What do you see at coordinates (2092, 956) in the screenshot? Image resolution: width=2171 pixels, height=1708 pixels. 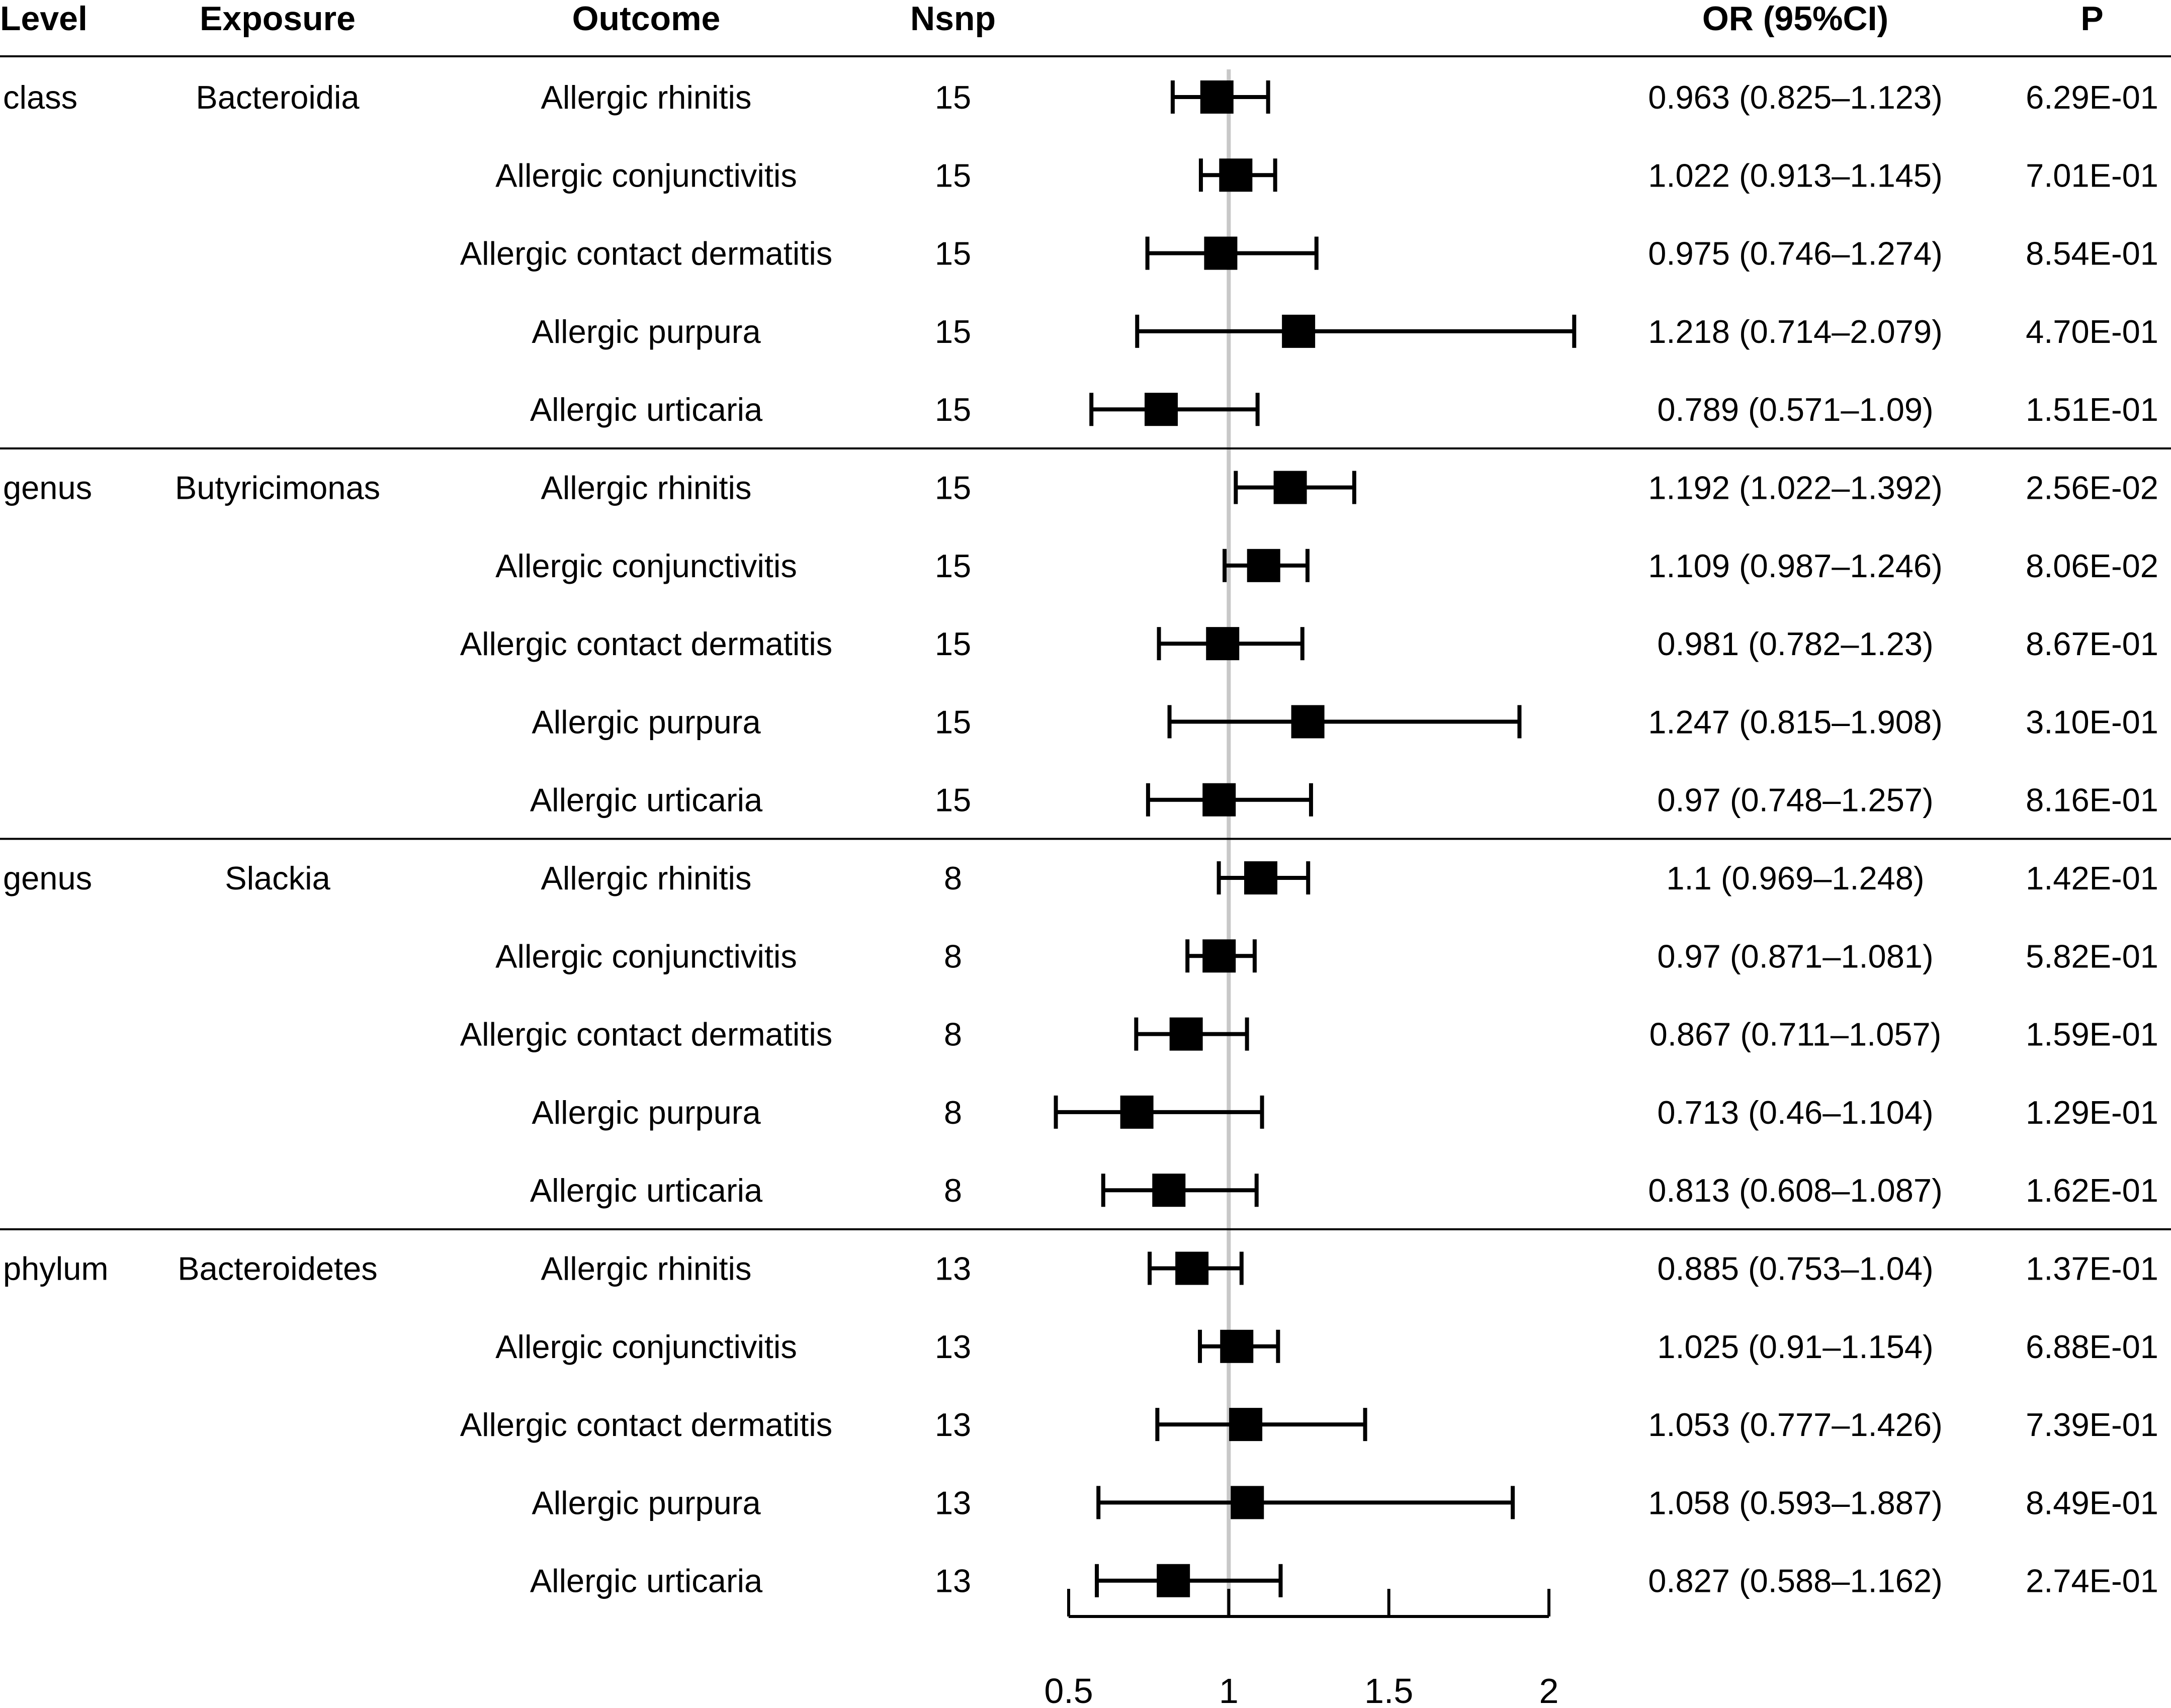 I see `p-value: 5.82E-01` at bounding box center [2092, 956].